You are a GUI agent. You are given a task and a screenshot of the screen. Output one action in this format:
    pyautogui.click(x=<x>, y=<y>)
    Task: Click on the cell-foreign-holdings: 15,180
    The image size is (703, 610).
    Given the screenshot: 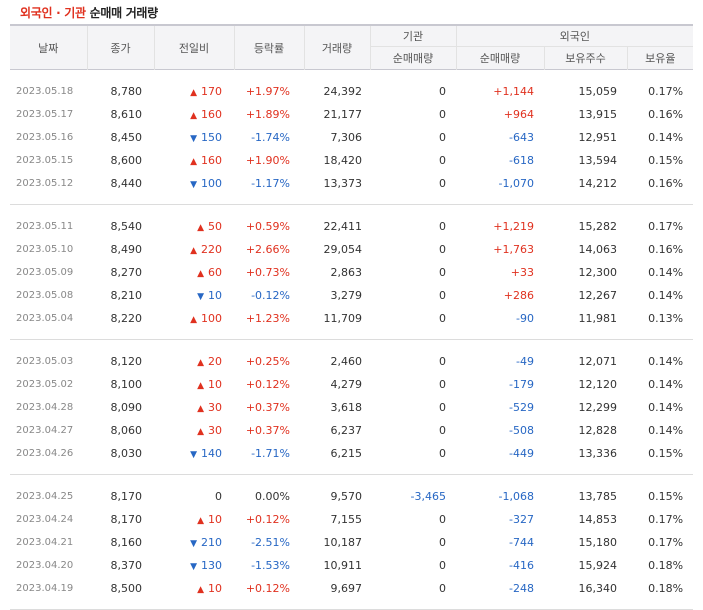 What is the action you would take?
    pyautogui.click(x=598, y=542)
    